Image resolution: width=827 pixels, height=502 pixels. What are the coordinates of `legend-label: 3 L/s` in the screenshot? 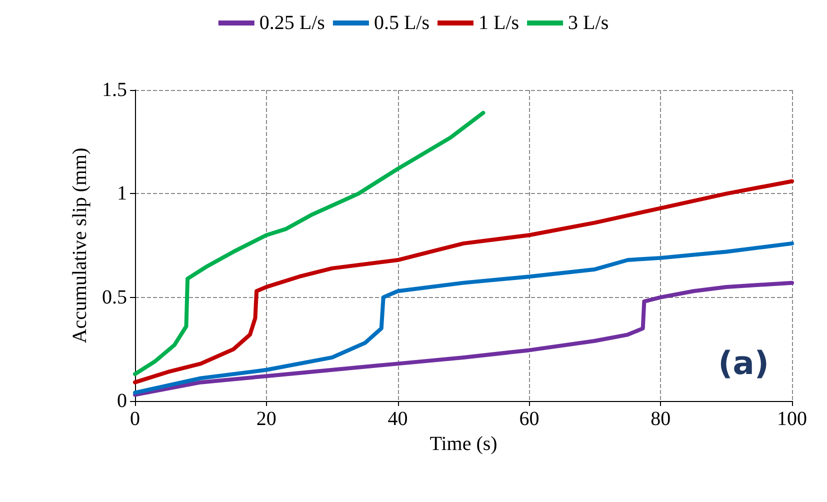 It's located at (588, 23).